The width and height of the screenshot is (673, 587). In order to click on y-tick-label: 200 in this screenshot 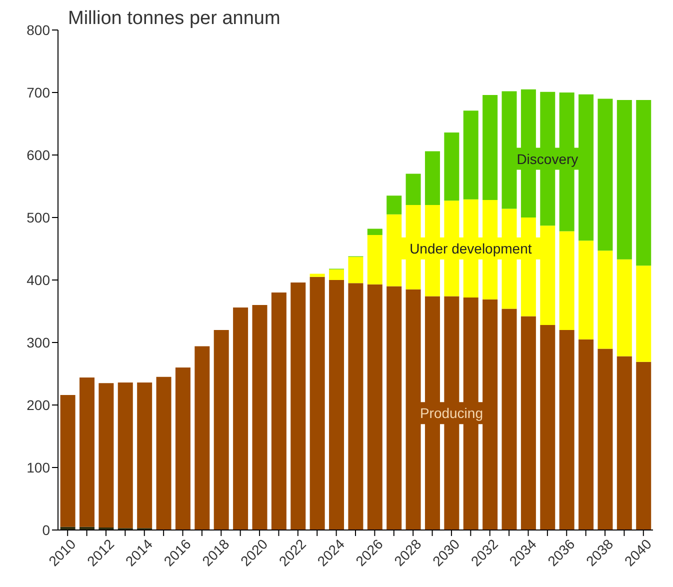, I will do `click(38, 404)`.